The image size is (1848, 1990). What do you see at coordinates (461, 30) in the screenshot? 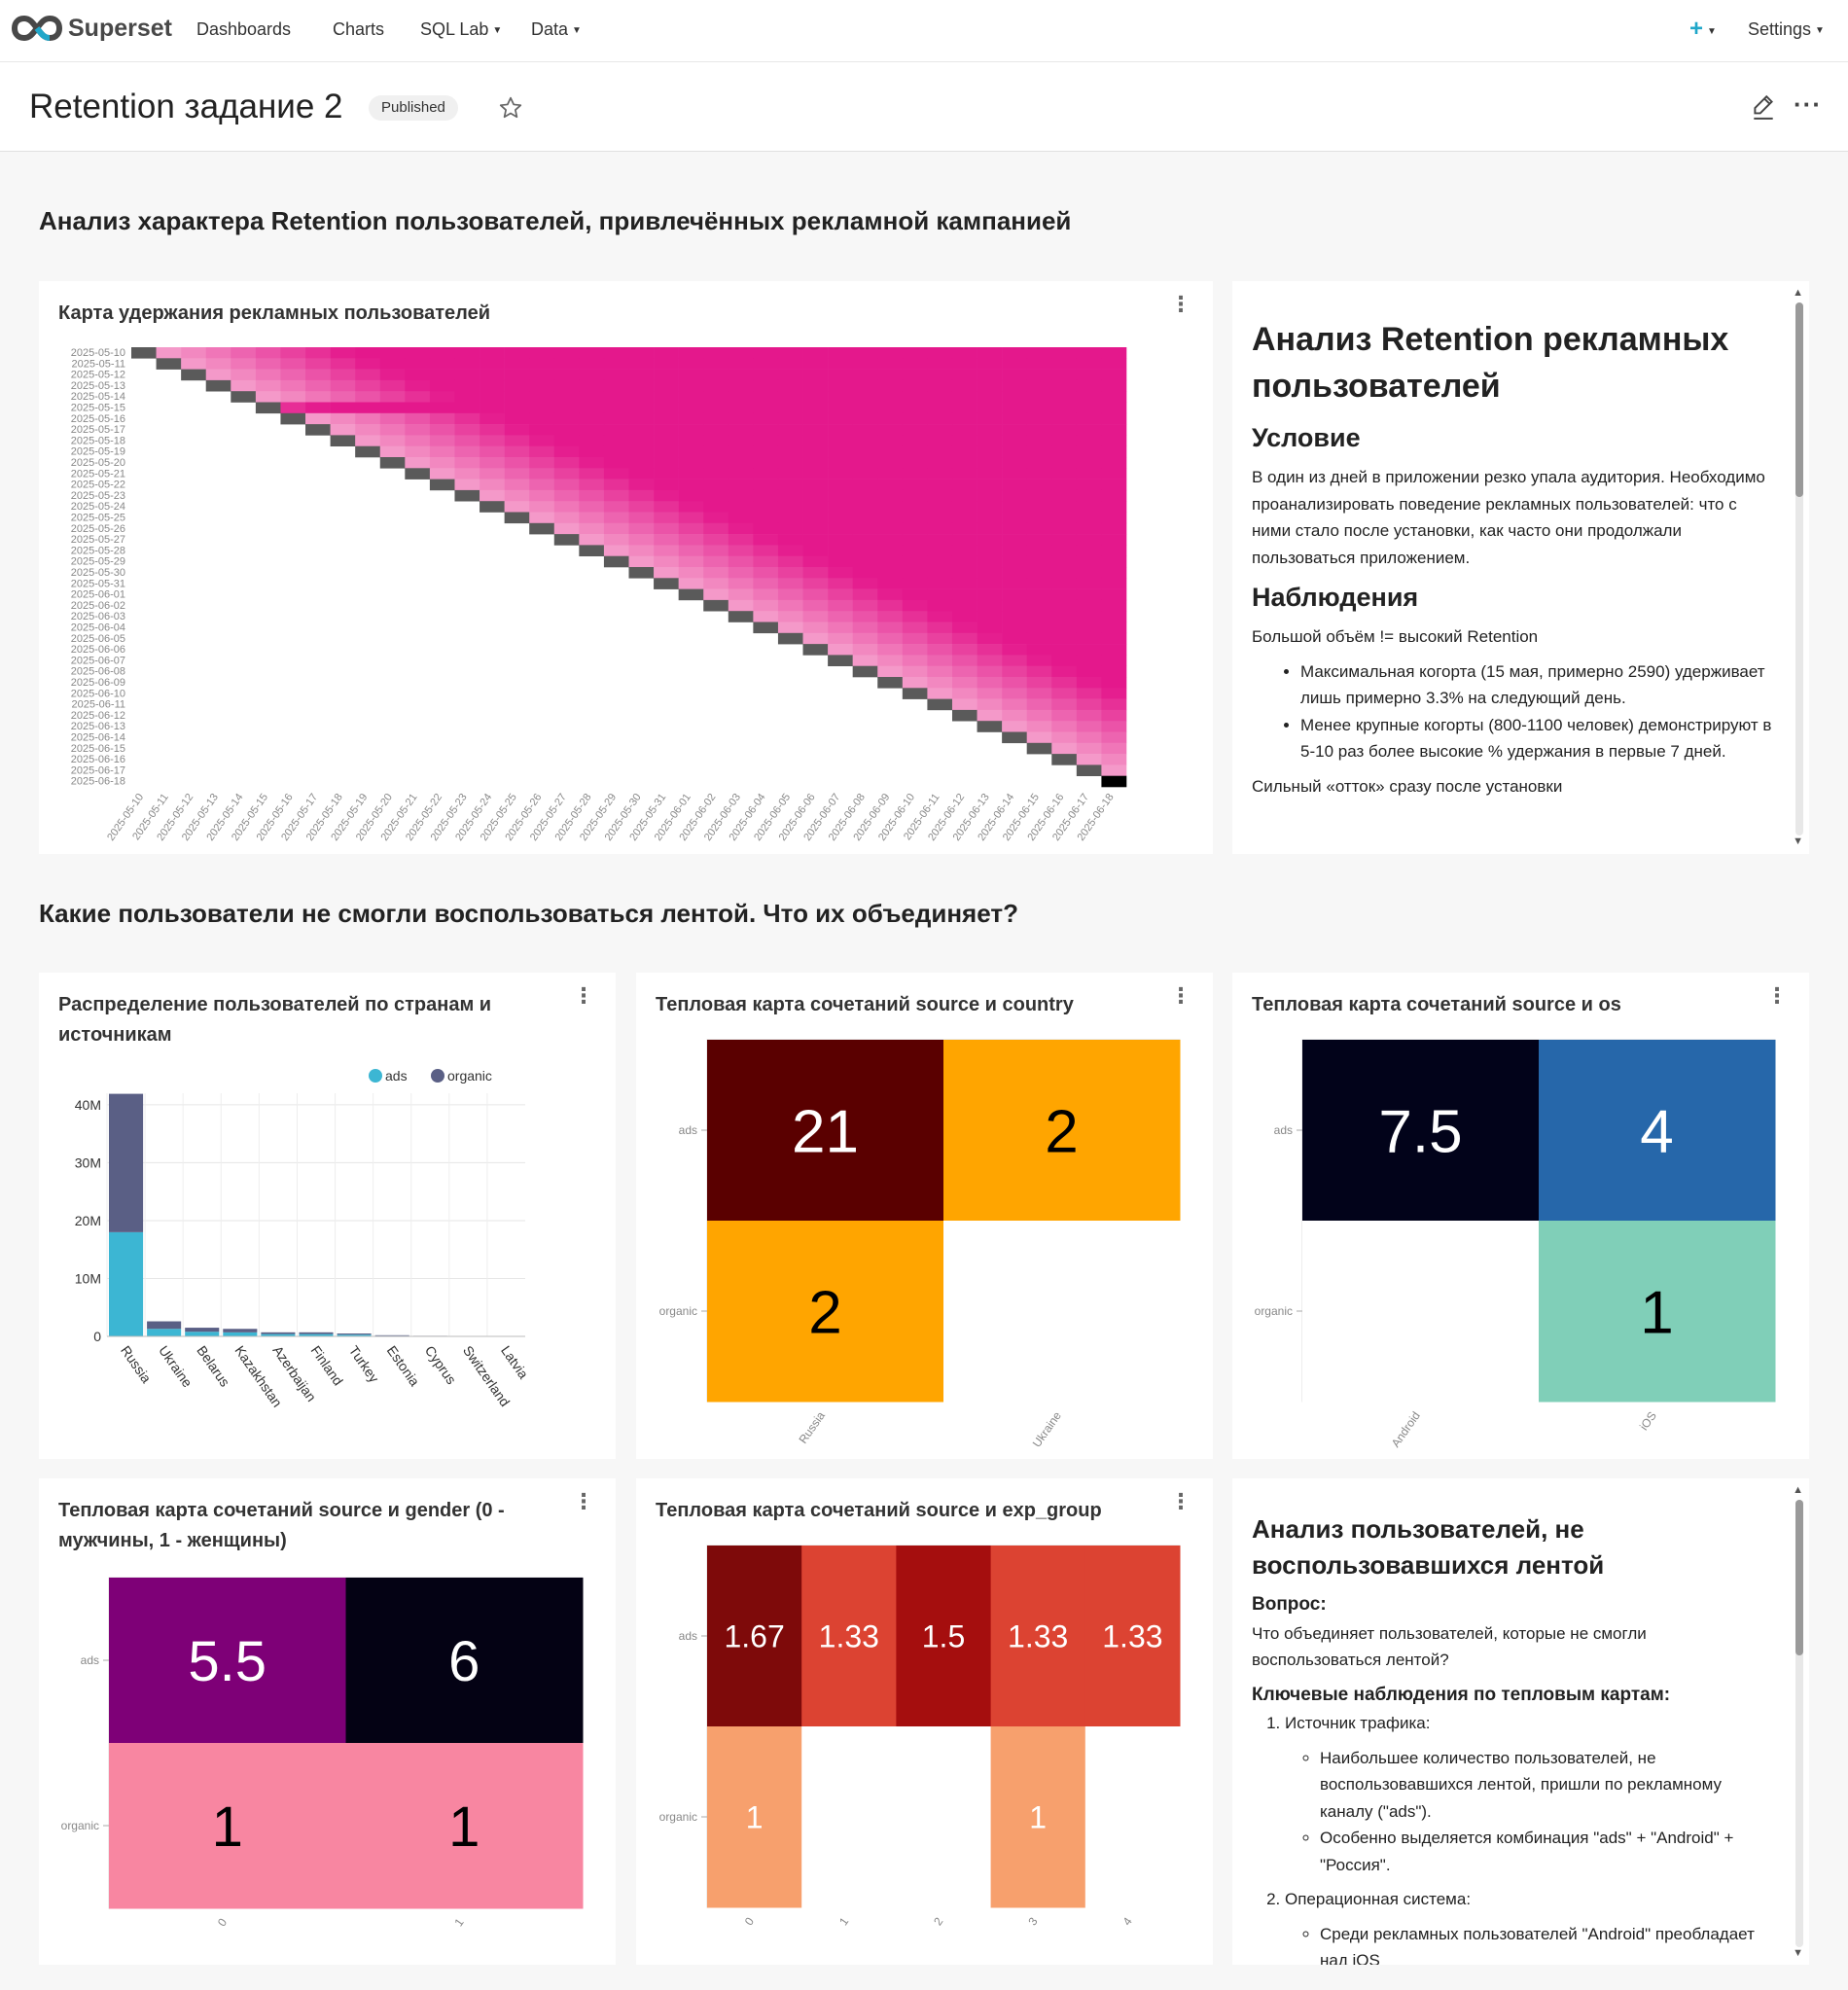
I see `nav-sql-lab: SQL Lab ▼` at bounding box center [461, 30].